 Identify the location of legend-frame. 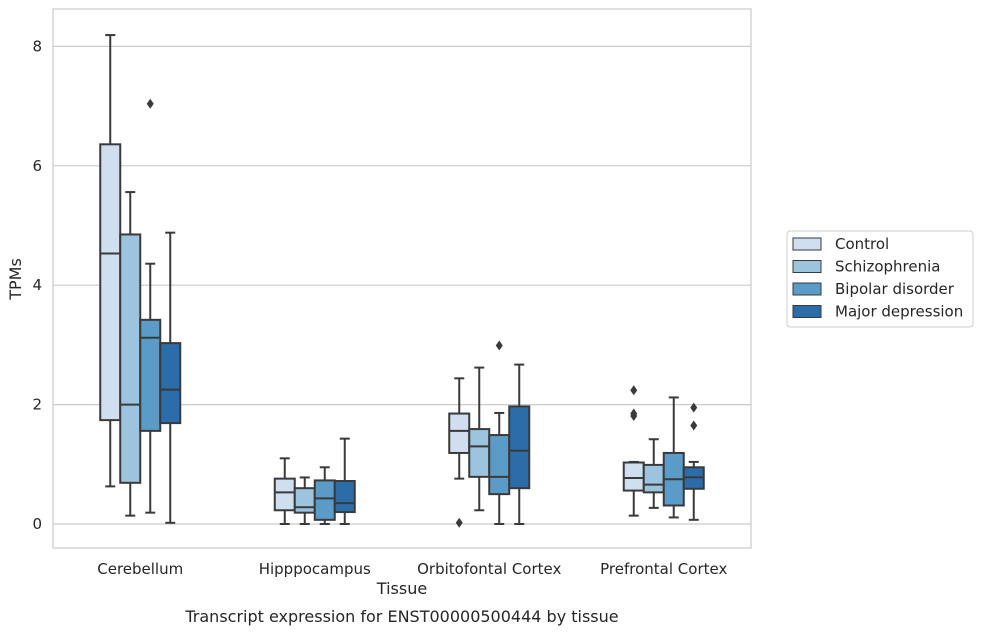
(880, 279).